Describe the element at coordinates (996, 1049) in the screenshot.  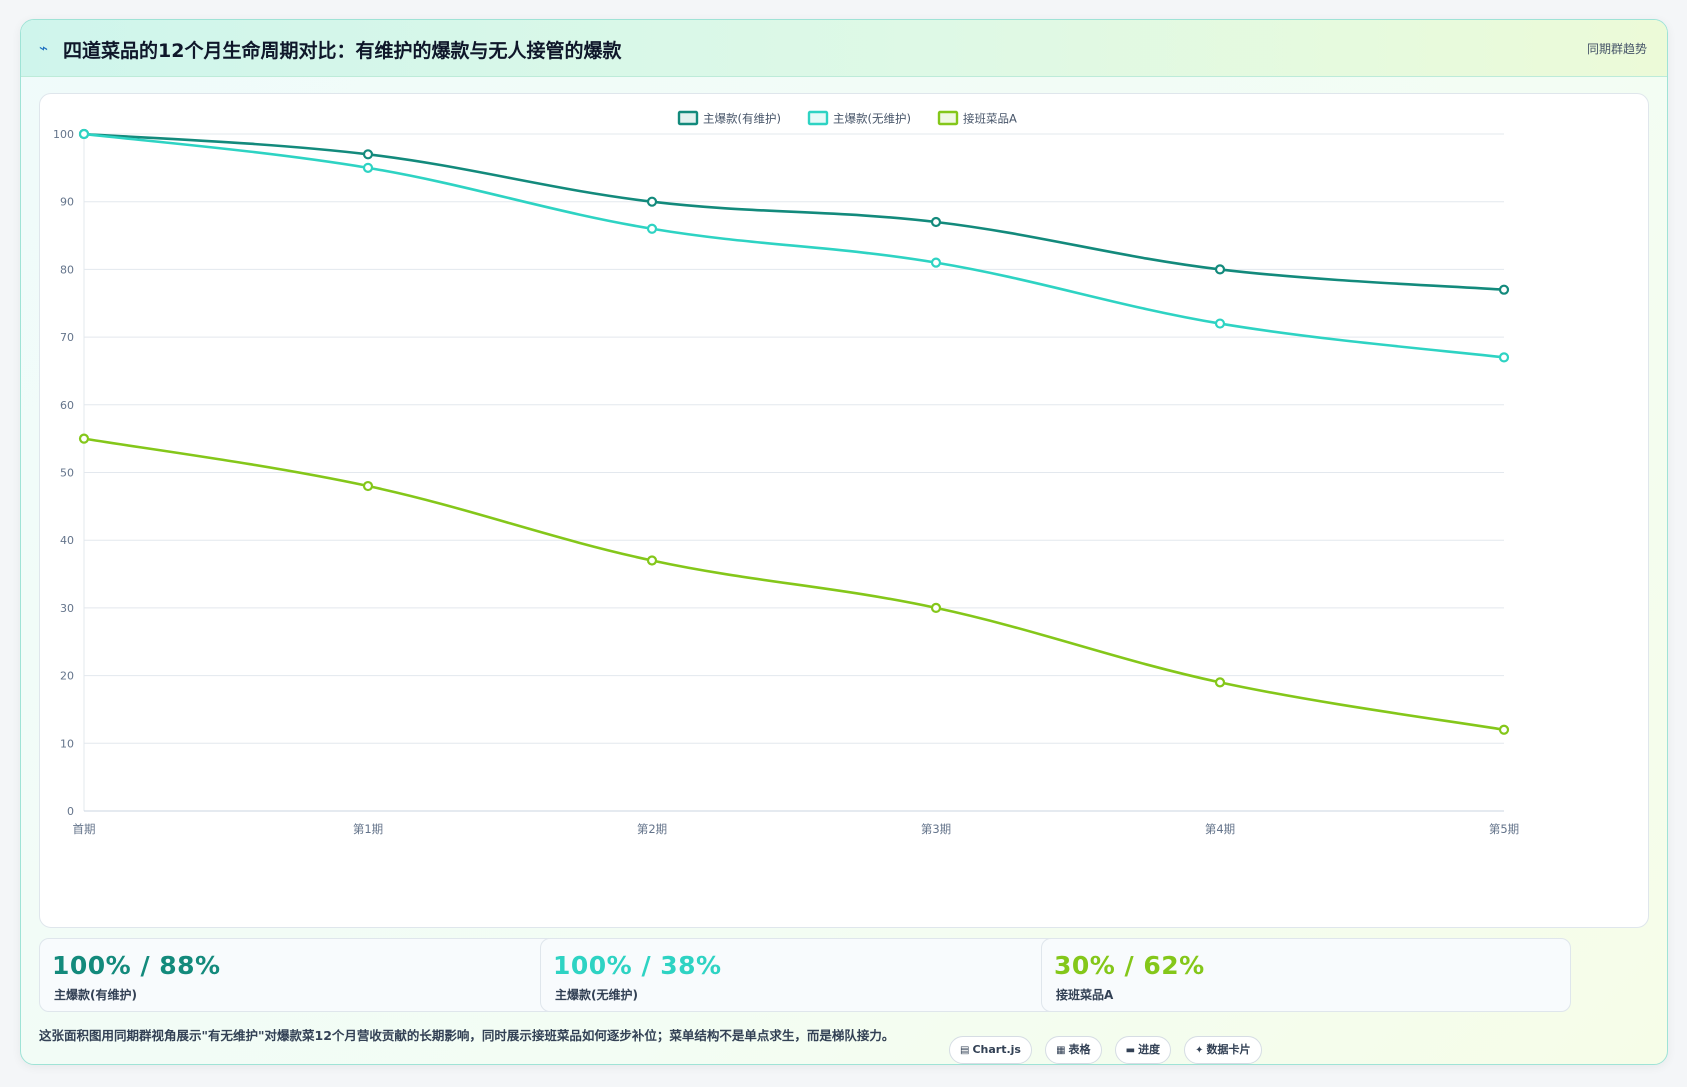
I see `chip-label: Chart.js` at that location.